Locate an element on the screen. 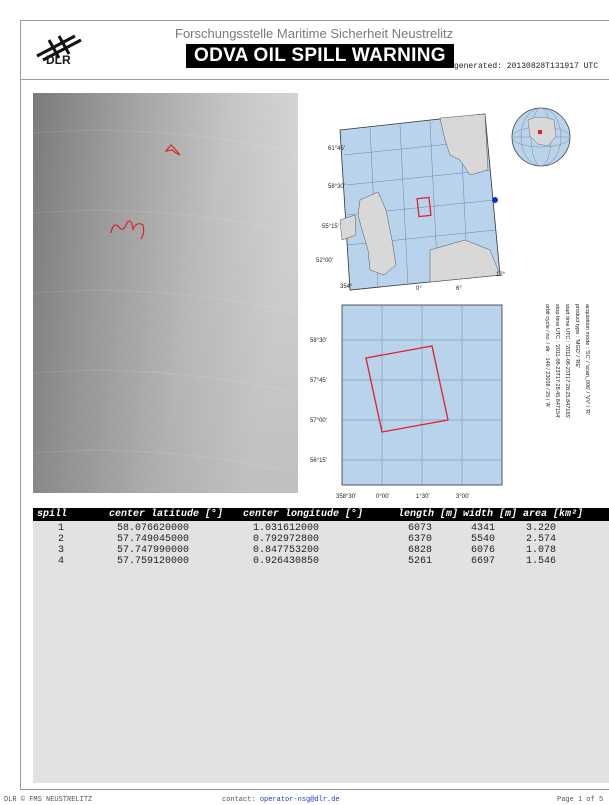 The image size is (609, 805). cell-center-longitude: 0.847753200 is located at coordinates (286, 550).